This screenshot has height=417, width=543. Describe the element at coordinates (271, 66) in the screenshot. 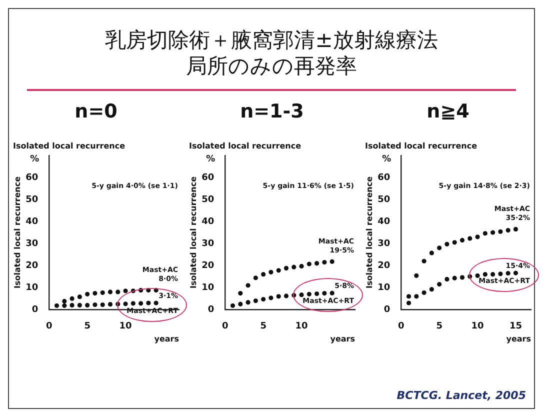

I see `text: 局所のみの再発率` at that location.